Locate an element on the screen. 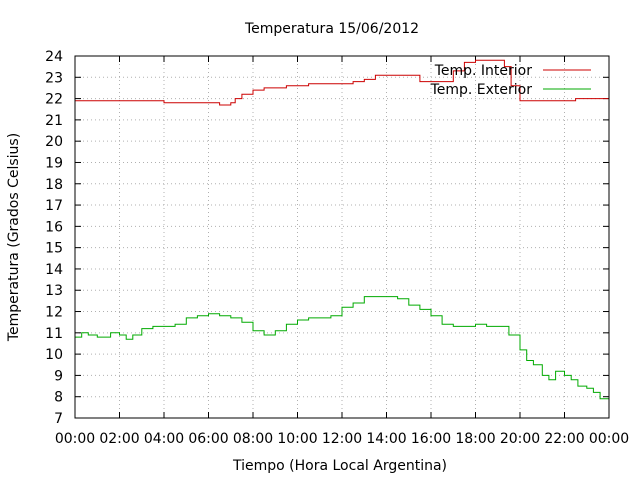 This screenshot has height=480, width=640. y-tick-label: 24 is located at coordinates (54, 57).